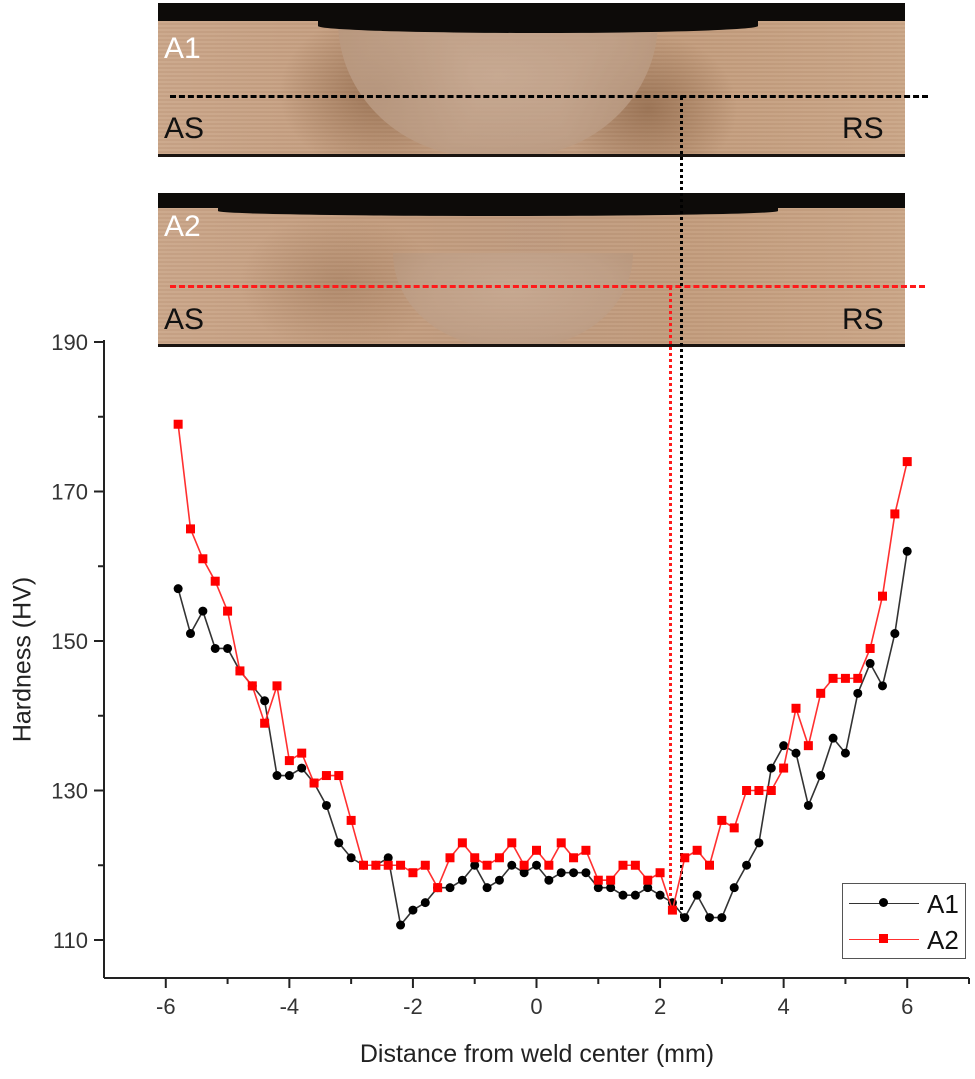 The height and width of the screenshot is (1079, 975). I want to click on x-tick-label: -6, so click(166, 1006).